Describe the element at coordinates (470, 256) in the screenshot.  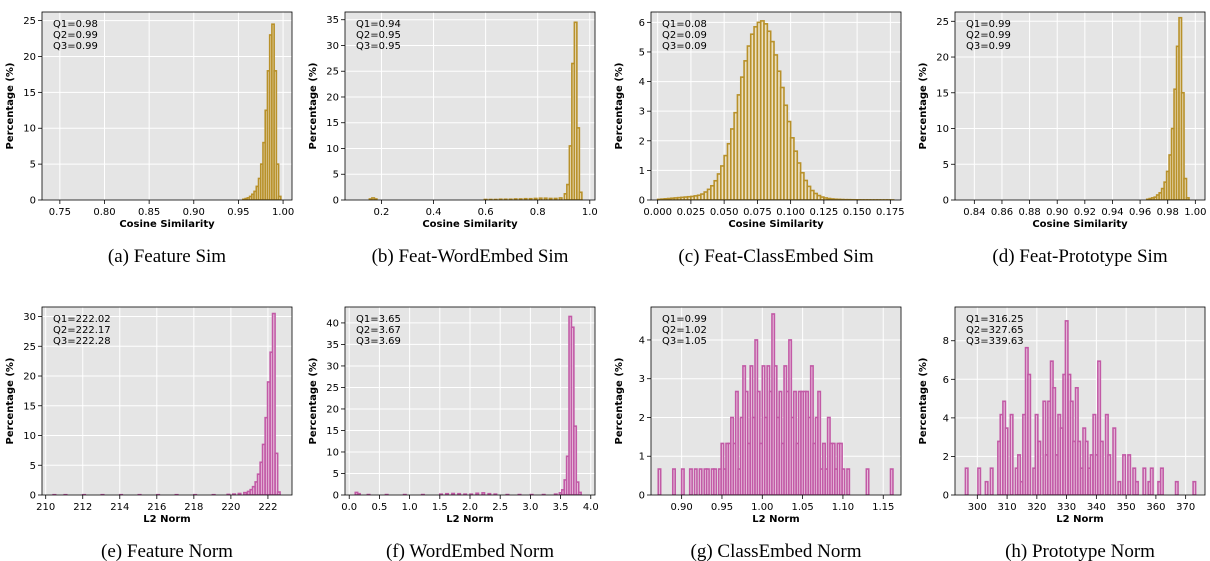
I see `subfigure-caption: (b) Feat-WordEmbed Sim` at that location.